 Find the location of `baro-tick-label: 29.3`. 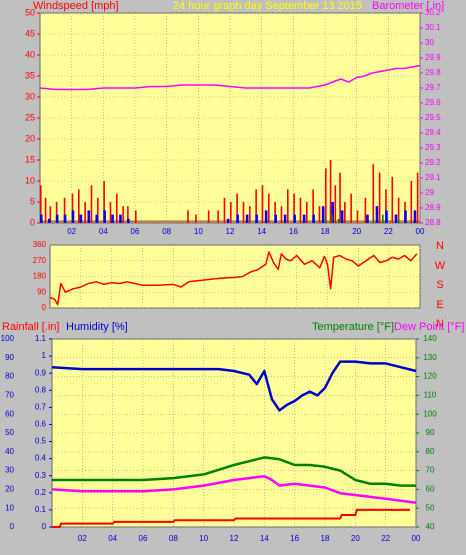

baro-tick-label: 29.3 is located at coordinates (433, 147).